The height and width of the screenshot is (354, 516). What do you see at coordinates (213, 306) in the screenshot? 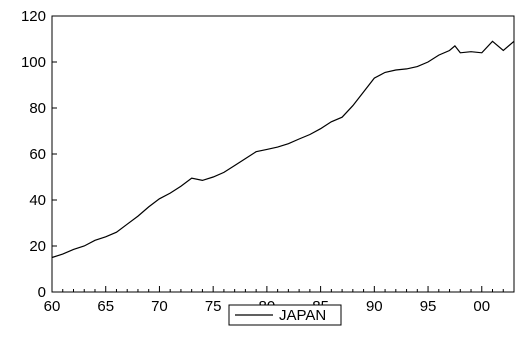
I see `x-tick-label: 75` at bounding box center [213, 306].